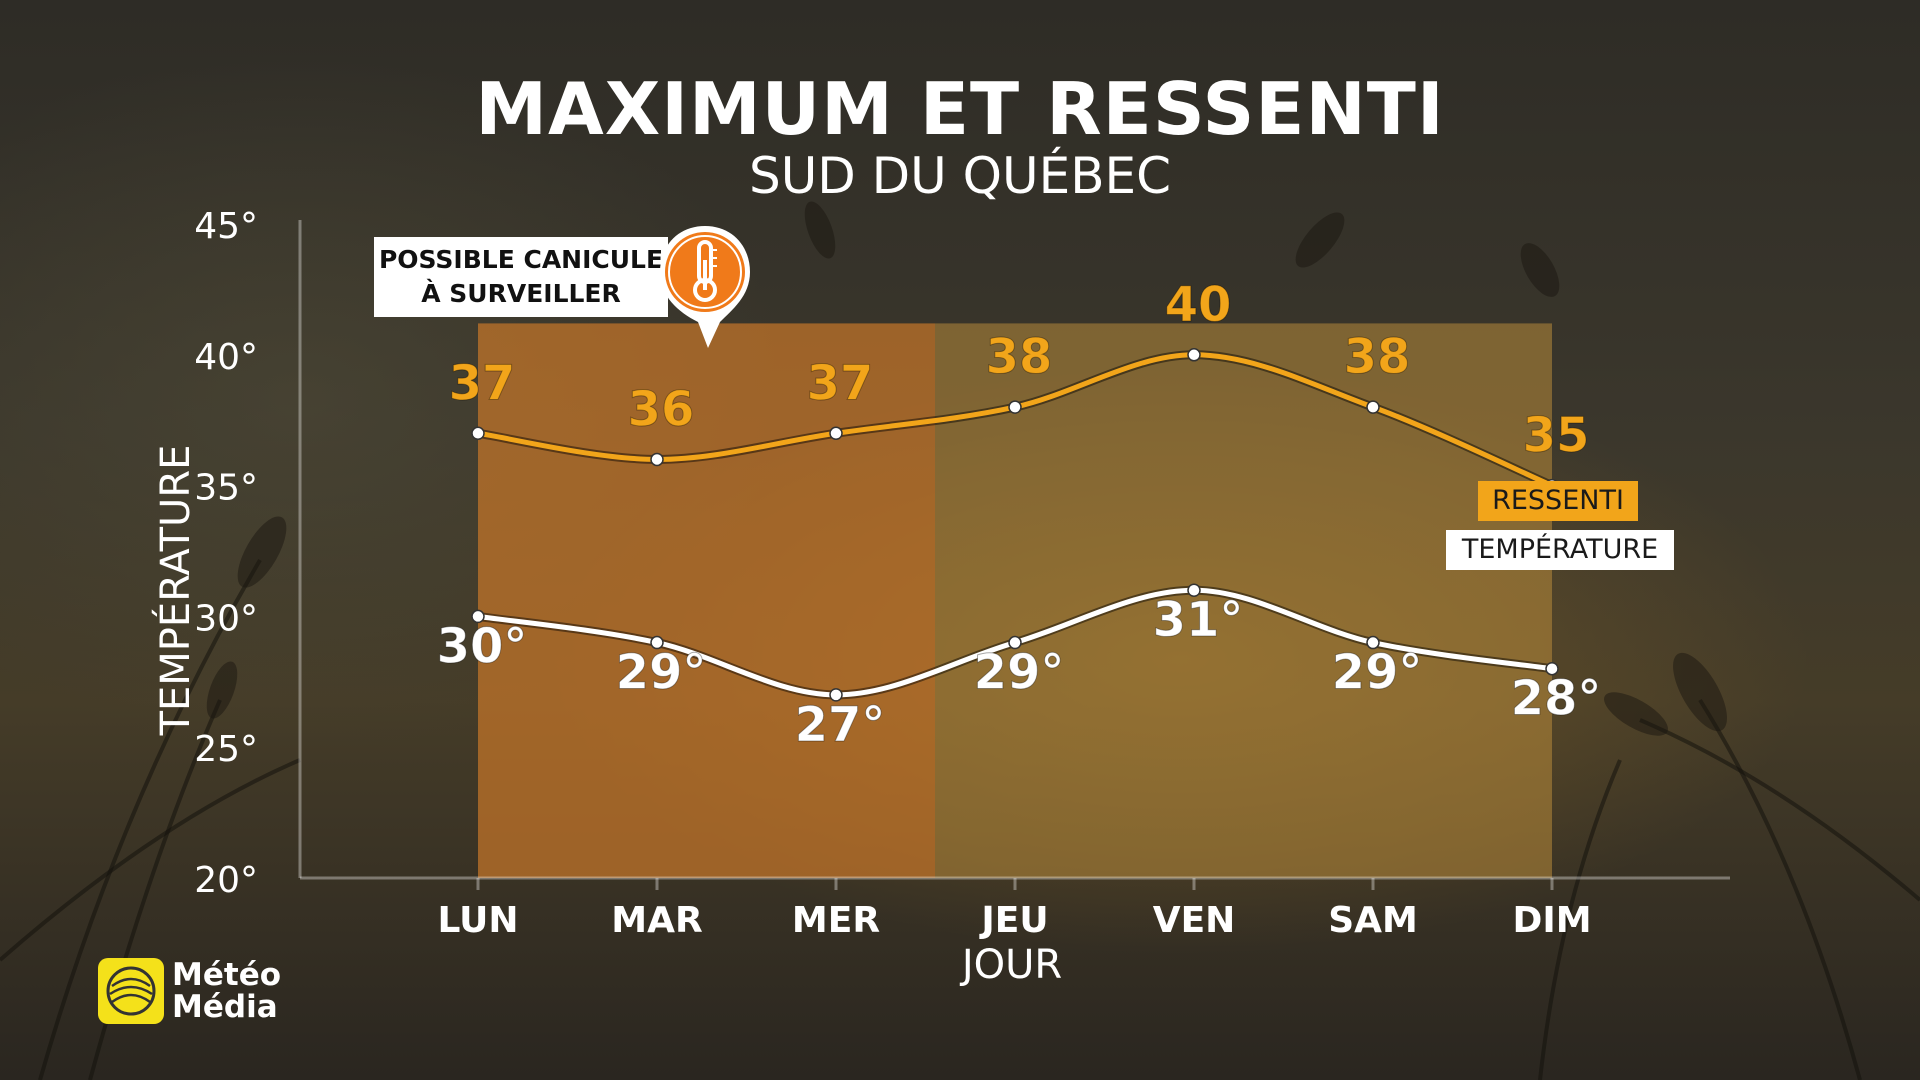 This screenshot has height=1080, width=1920. Describe the element at coordinates (1560, 550) in the screenshot. I see `legend-temperature: TEMPÉRATURE` at that location.